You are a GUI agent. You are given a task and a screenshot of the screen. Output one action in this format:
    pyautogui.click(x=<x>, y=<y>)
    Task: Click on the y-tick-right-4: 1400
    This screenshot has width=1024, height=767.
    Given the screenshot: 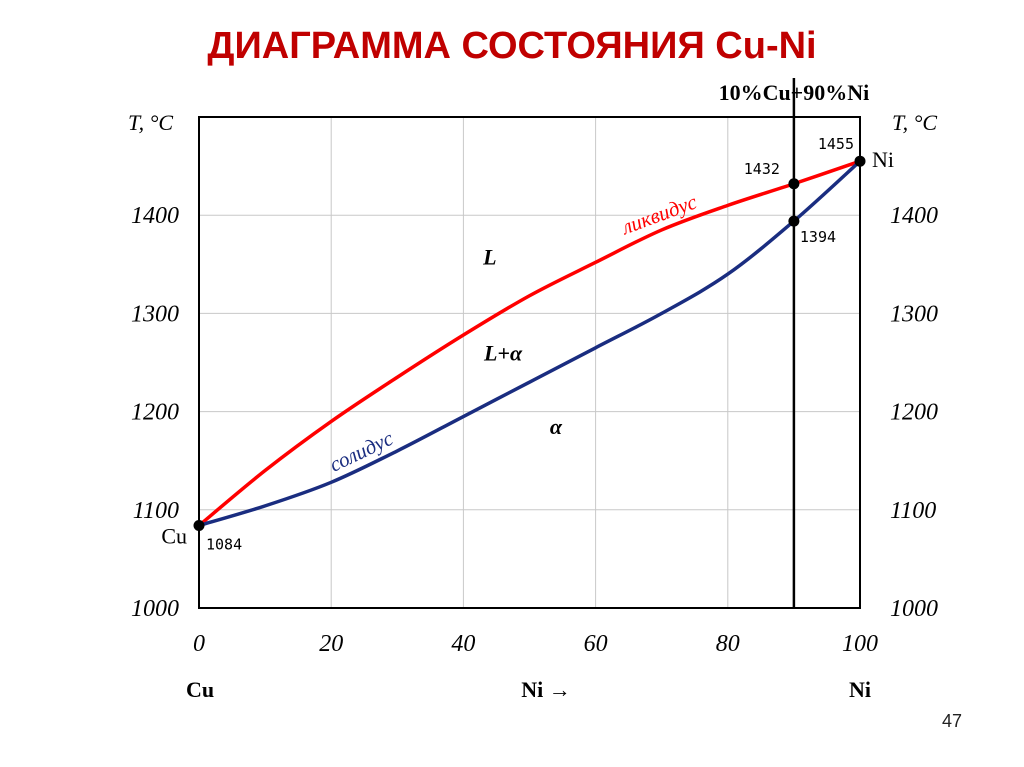 What is the action you would take?
    pyautogui.click(x=914, y=216)
    